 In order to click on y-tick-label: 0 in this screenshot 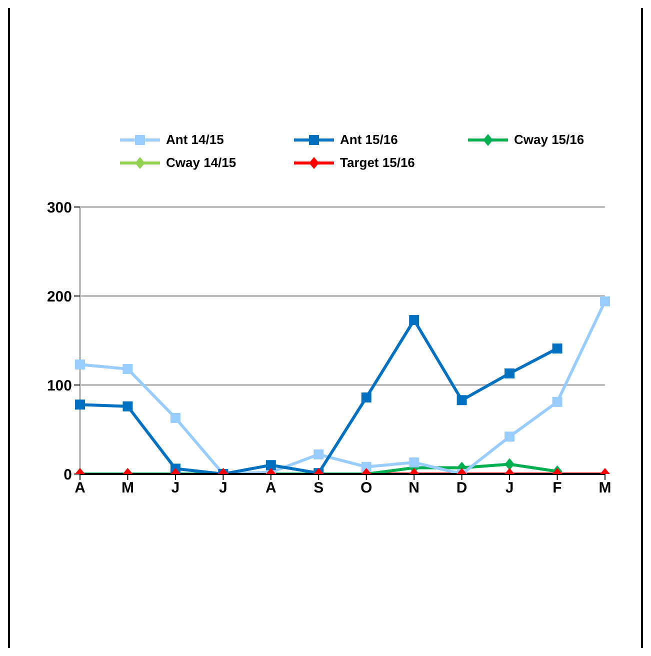, I will do `click(68, 475)`.